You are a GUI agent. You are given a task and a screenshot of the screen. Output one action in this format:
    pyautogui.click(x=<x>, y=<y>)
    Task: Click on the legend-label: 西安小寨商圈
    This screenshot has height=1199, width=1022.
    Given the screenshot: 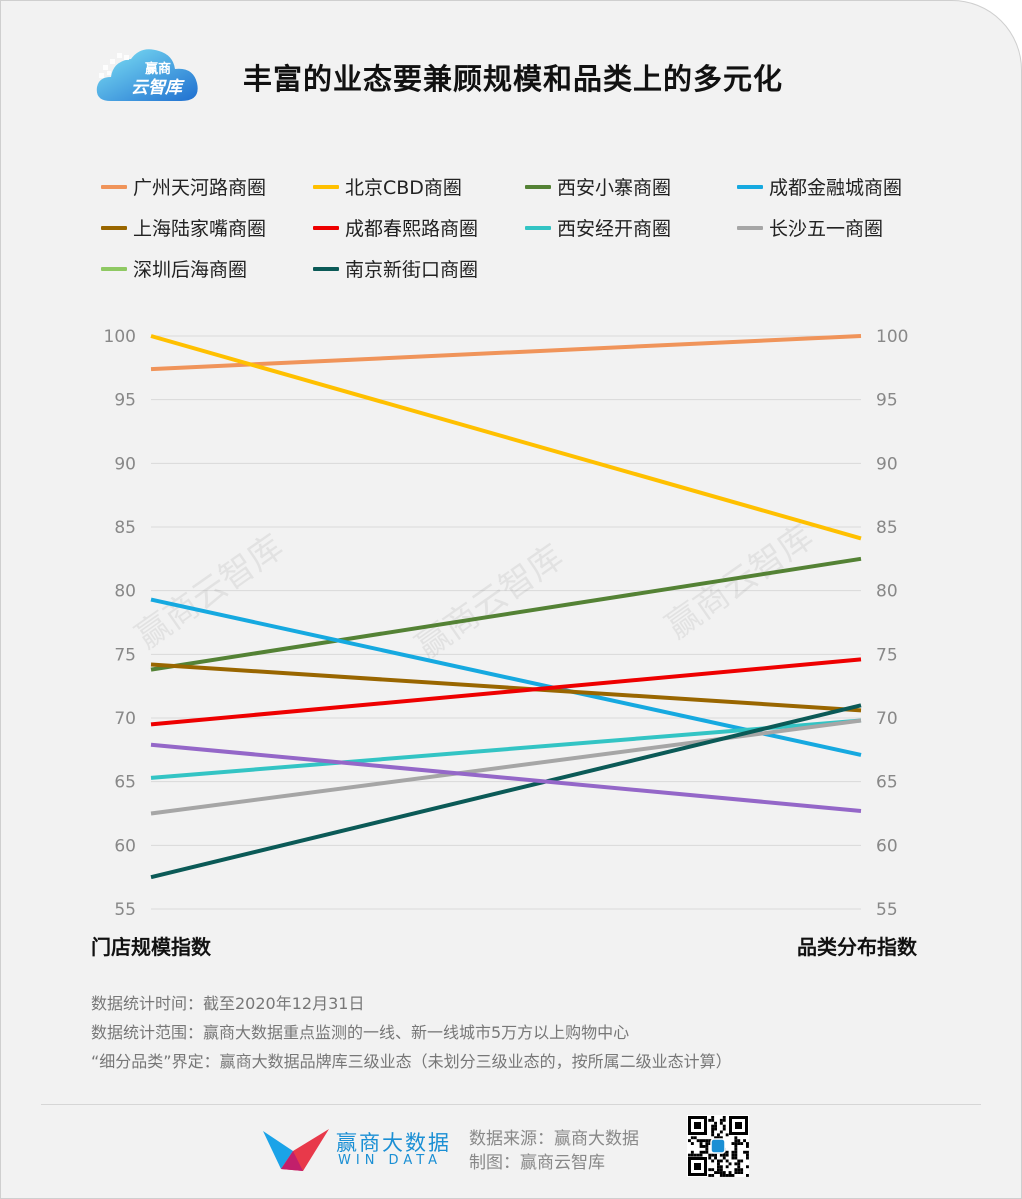 What is the action you would take?
    pyautogui.click(x=614, y=188)
    